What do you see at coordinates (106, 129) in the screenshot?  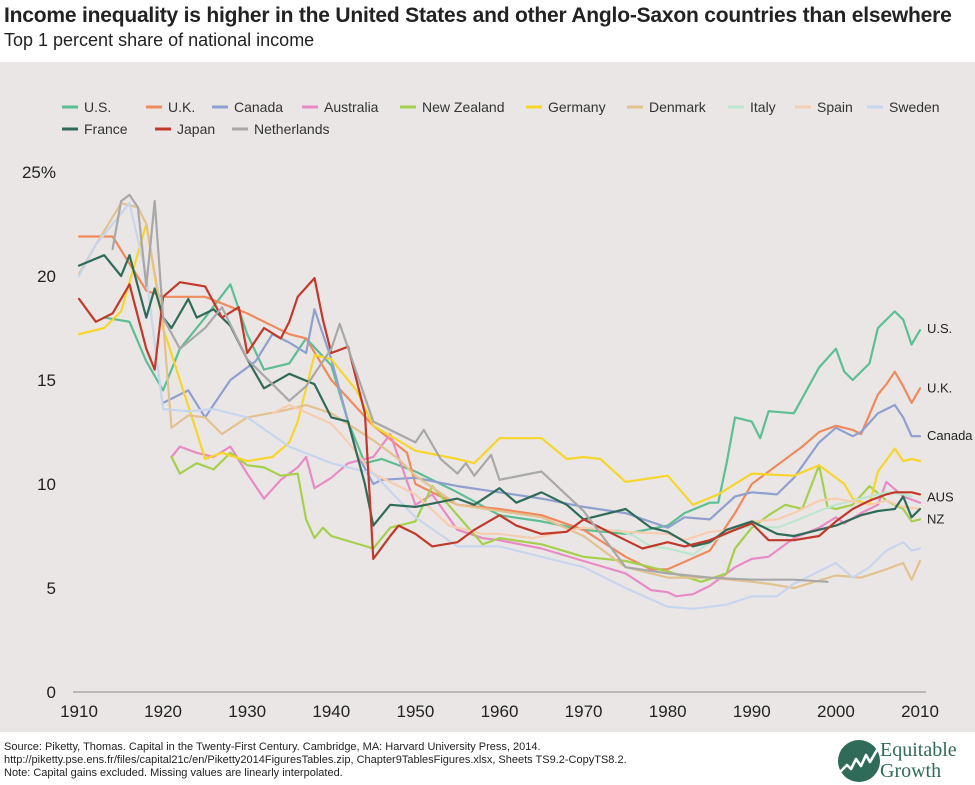 I see `legend-label: France` at bounding box center [106, 129].